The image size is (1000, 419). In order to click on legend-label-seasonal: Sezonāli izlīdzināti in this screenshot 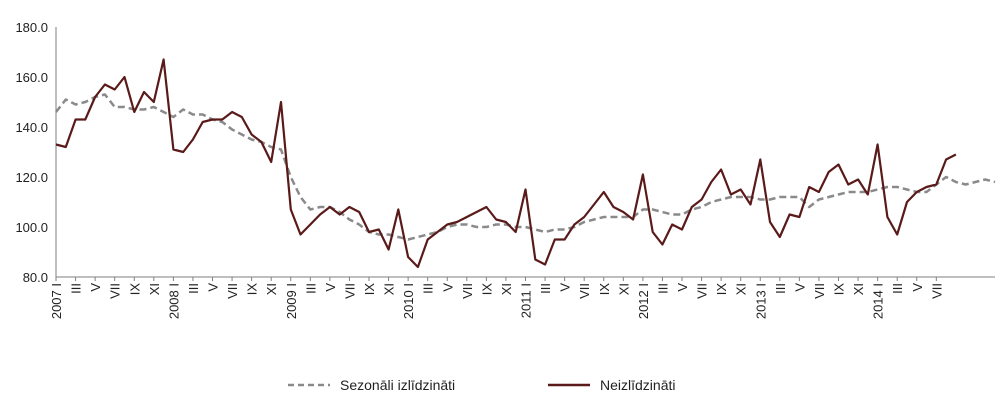, I will do `click(397, 385)`.